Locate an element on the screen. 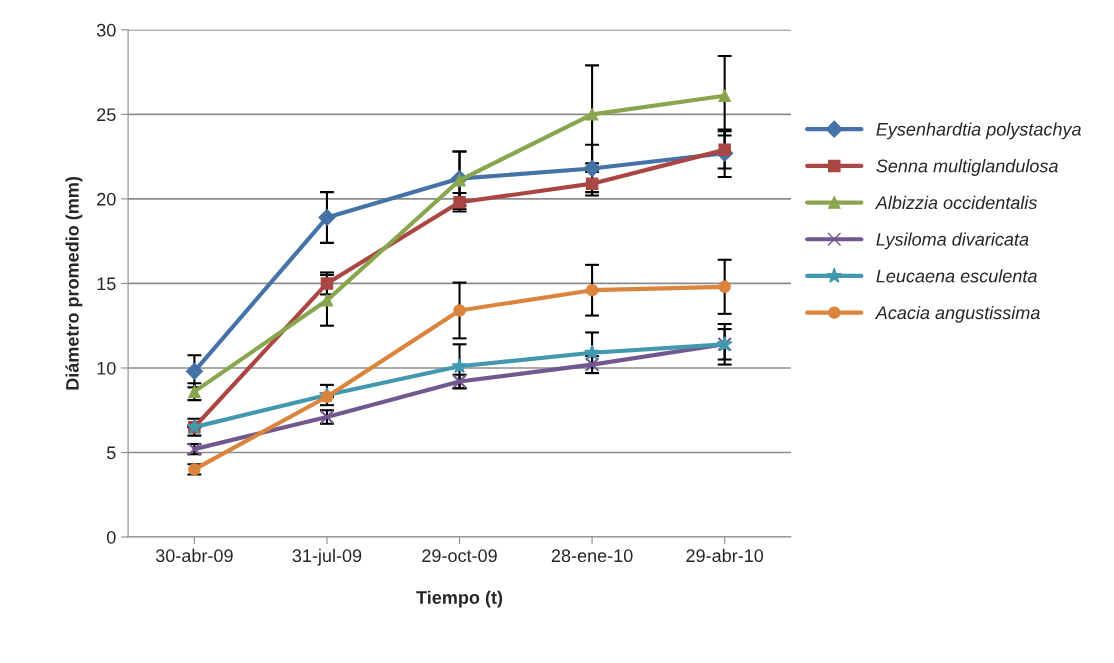 The height and width of the screenshot is (663, 1114). legend-label: Leucaena esculenta is located at coordinates (956, 276).